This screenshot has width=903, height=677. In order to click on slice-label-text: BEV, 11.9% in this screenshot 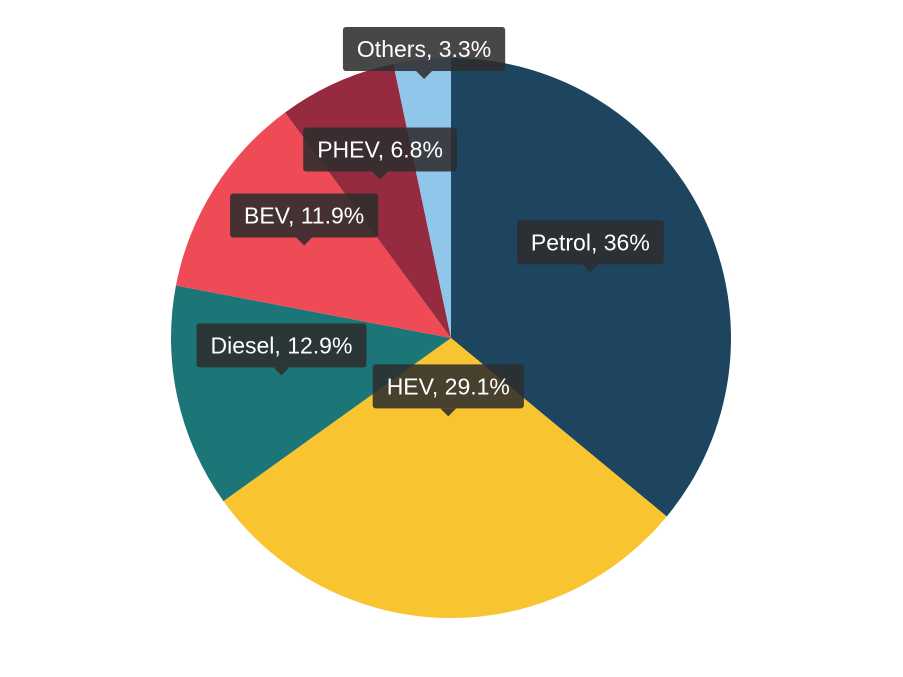, I will do `click(304, 215)`.